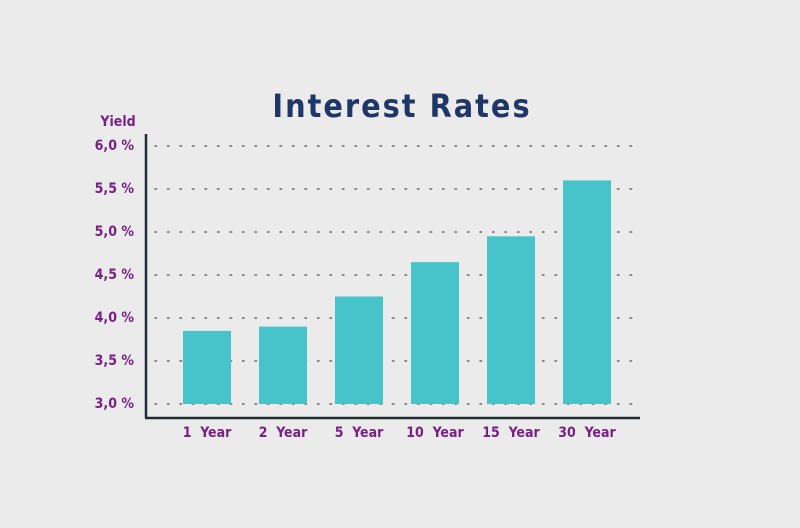  Describe the element at coordinates (115, 404) in the screenshot. I see `y-tick-label: 3,0 %` at that location.